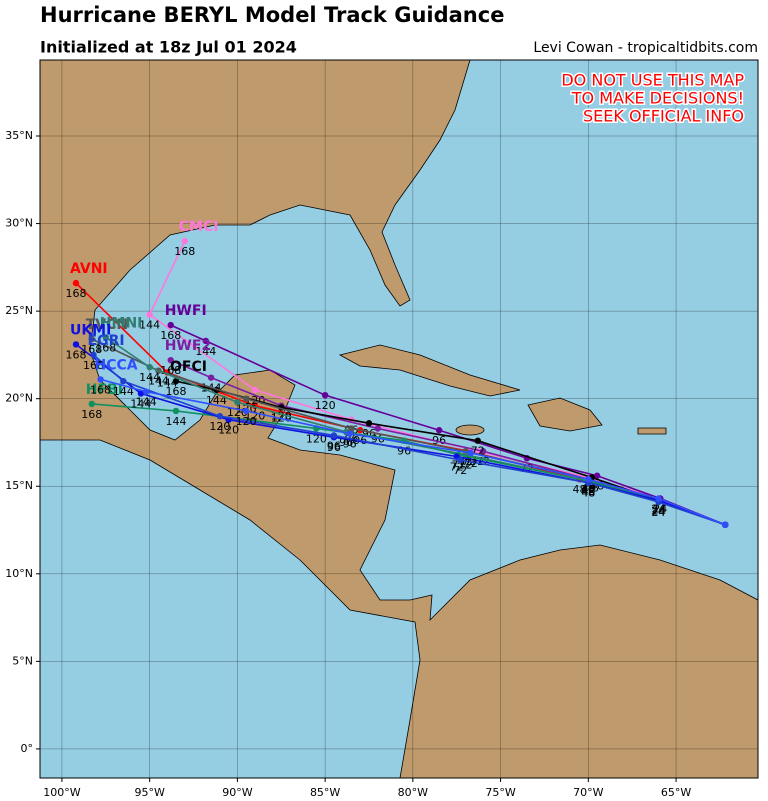  I want to click on lon-tick-label: 100°W, so click(61, 792).